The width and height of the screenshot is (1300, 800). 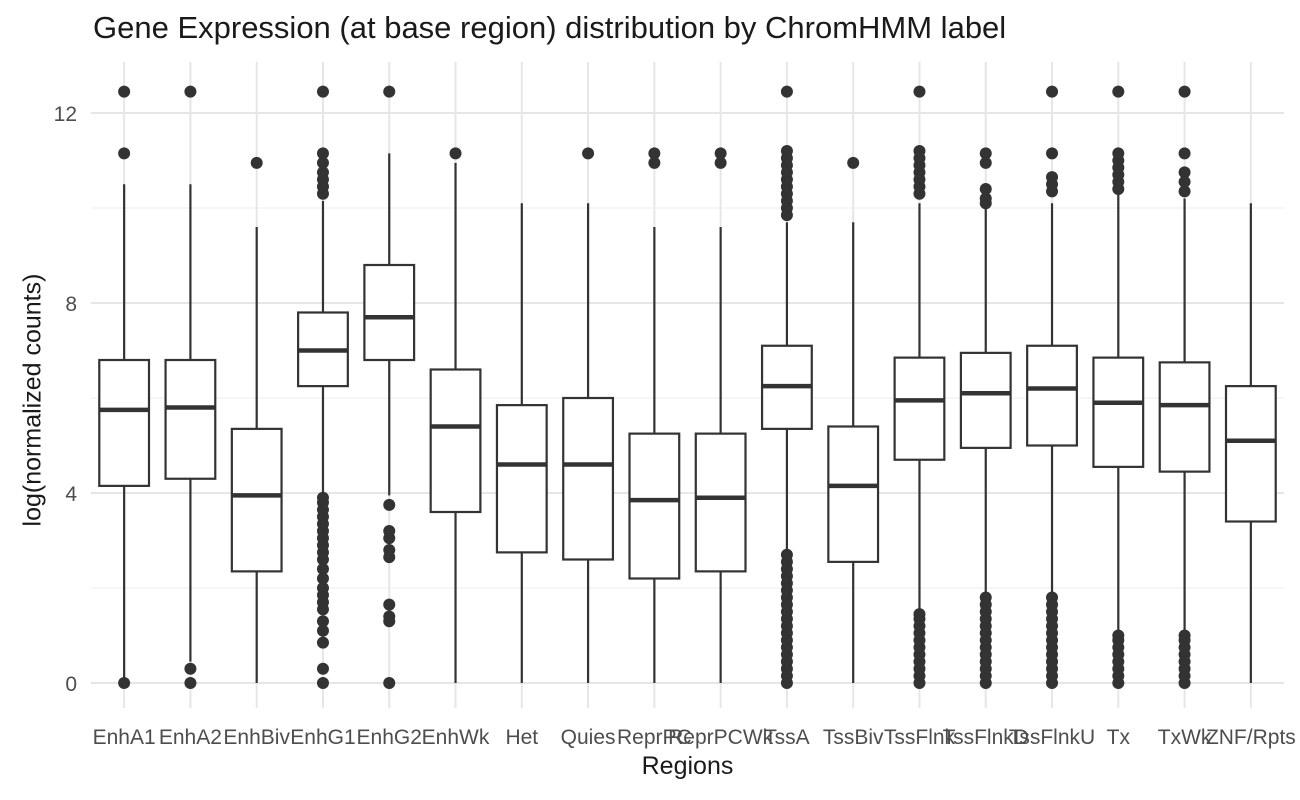 I want to click on y-tick-label: 0, so click(x=71, y=684).